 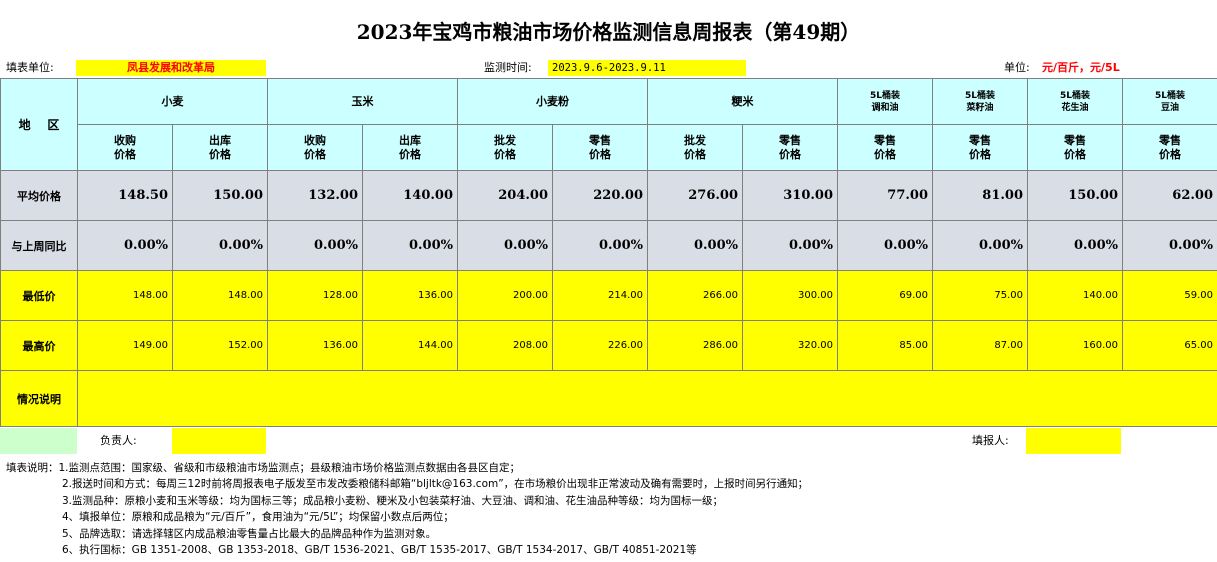 I want to click on note-row: 情况说明, so click(x=608, y=398).